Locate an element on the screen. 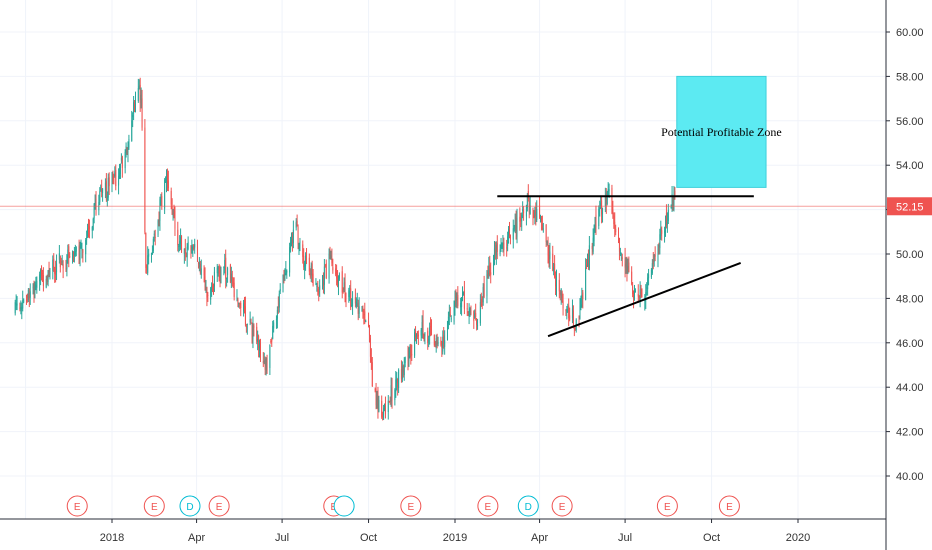 Image resolution: width=932 pixels, height=550 pixels. x-tick-label: Oct is located at coordinates (368, 538).